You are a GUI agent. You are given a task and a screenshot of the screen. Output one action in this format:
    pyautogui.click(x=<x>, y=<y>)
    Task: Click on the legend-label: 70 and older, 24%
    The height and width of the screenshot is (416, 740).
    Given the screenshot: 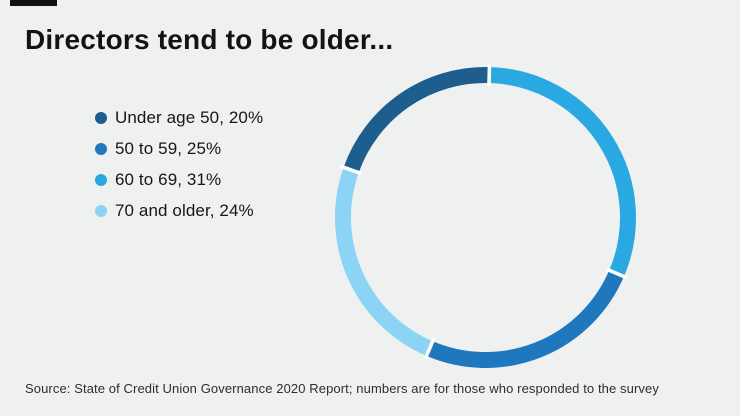 What is the action you would take?
    pyautogui.click(x=184, y=210)
    